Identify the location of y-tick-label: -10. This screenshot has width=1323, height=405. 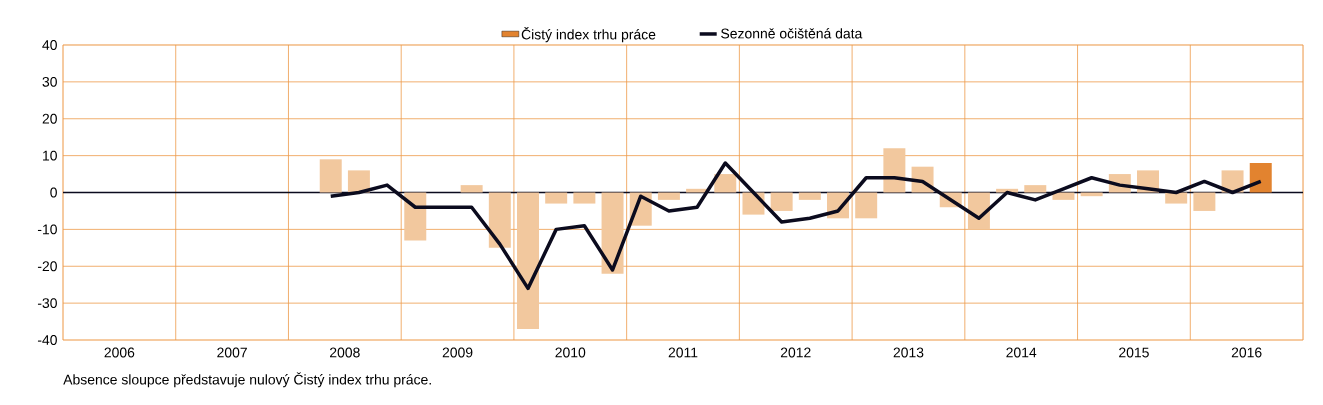
(47, 229).